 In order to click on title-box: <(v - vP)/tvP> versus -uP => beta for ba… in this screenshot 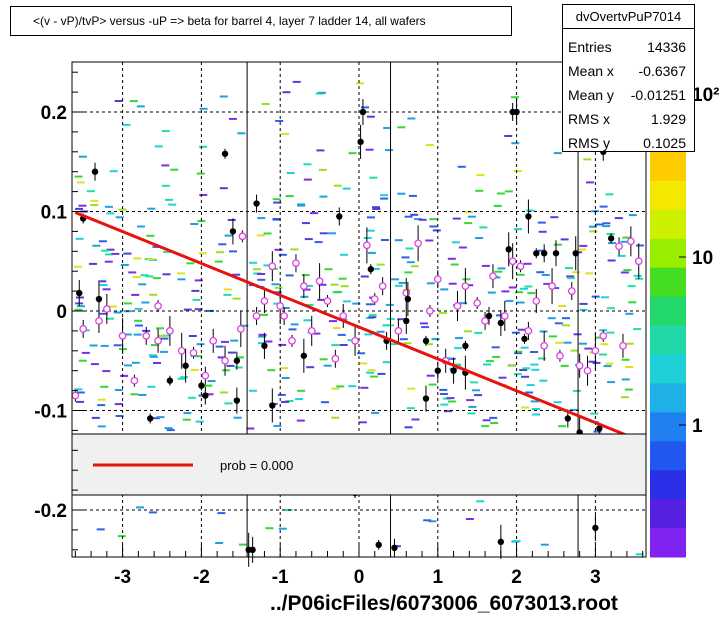, I will do `click(261, 21)`.